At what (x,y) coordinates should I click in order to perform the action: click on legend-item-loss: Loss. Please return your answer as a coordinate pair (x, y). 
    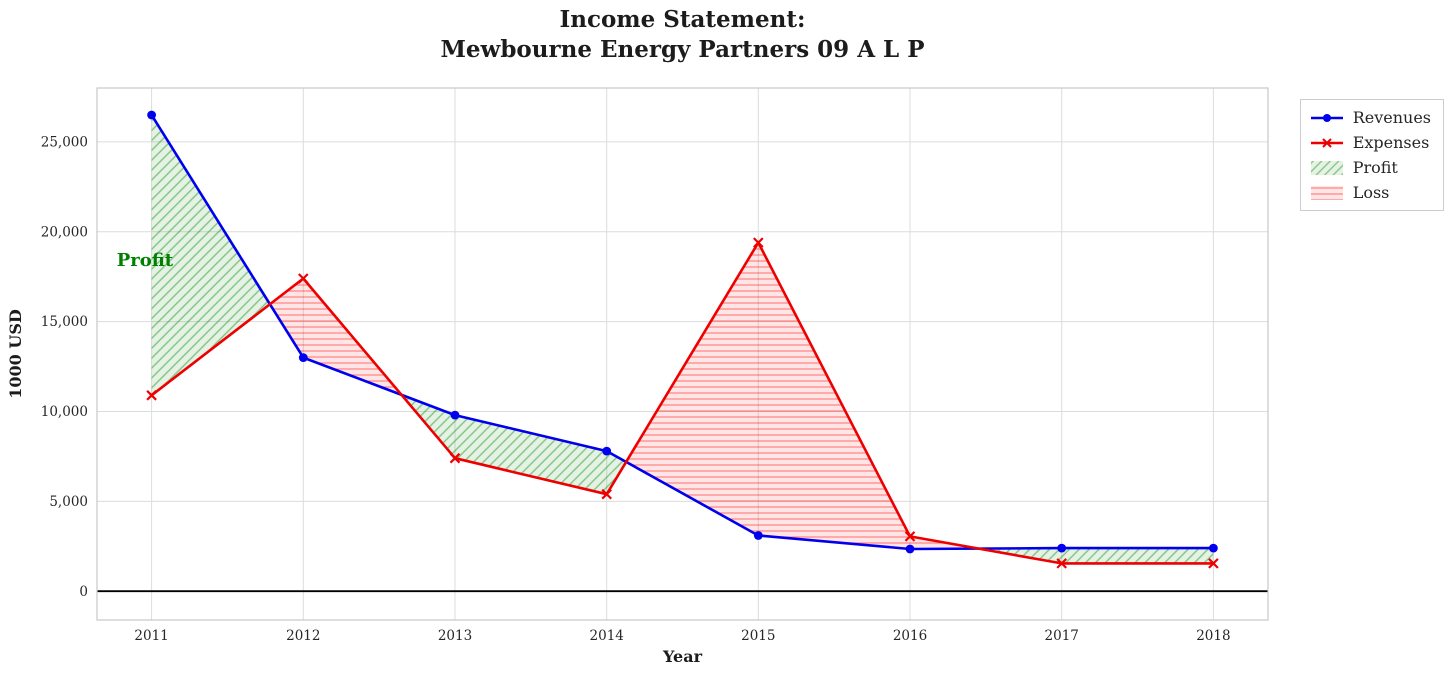
    Looking at the image, I should click on (1370, 192).